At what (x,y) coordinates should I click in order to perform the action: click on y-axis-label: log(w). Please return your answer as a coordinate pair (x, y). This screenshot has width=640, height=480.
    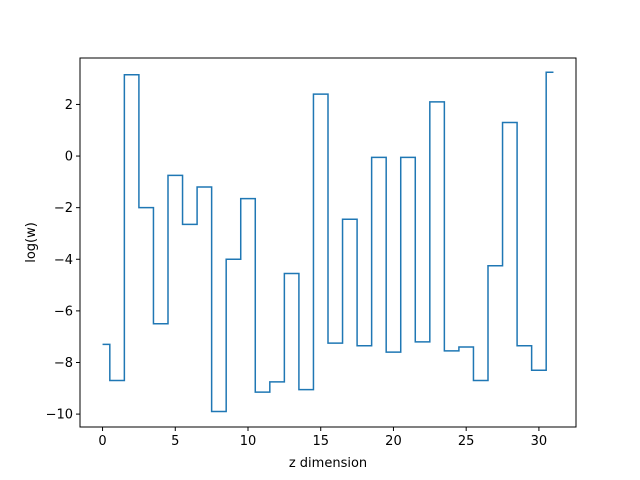
    Looking at the image, I should click on (31, 242).